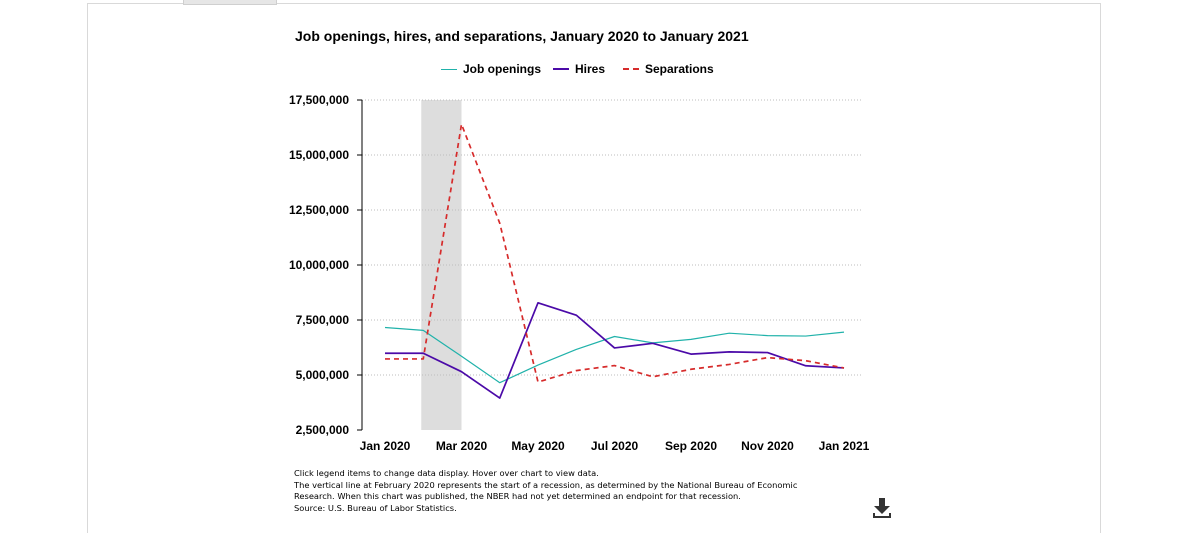 The width and height of the screenshot is (1192, 533). What do you see at coordinates (230, 2) in the screenshot?
I see `tab-stub` at bounding box center [230, 2].